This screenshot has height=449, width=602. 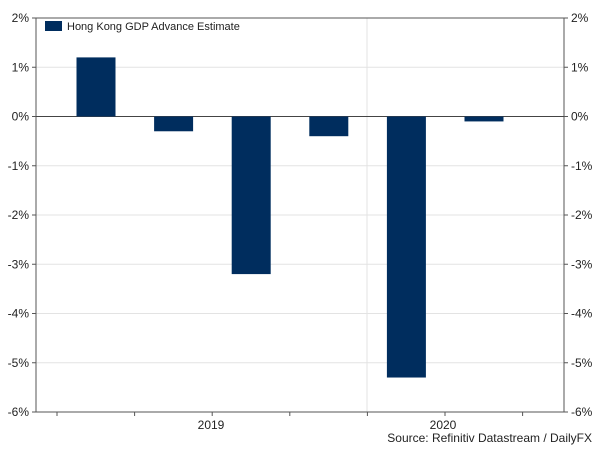 What do you see at coordinates (327, 425) in the screenshot?
I see `x-year-labels: 2019 2020` at bounding box center [327, 425].